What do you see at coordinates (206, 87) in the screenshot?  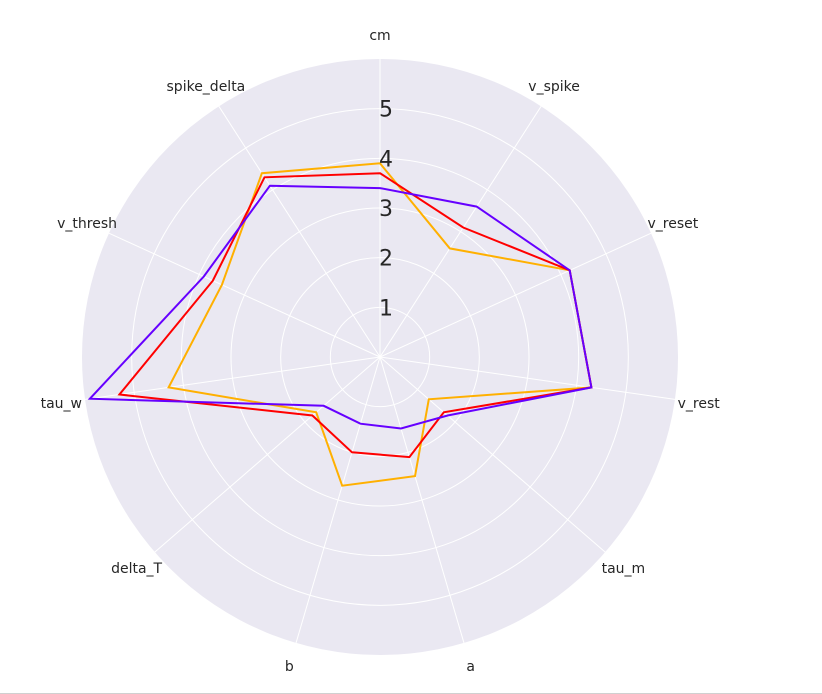 I see `axis-label-spike-delta: spike_delta` at bounding box center [206, 87].